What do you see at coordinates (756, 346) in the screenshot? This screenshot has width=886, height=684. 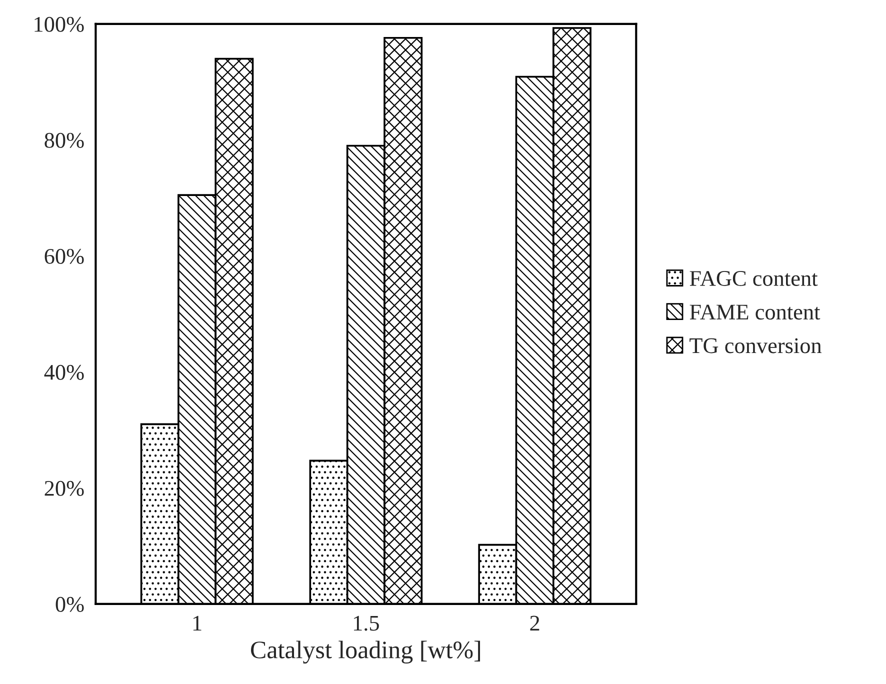 I see `legend-label: TG conversion` at bounding box center [756, 346].